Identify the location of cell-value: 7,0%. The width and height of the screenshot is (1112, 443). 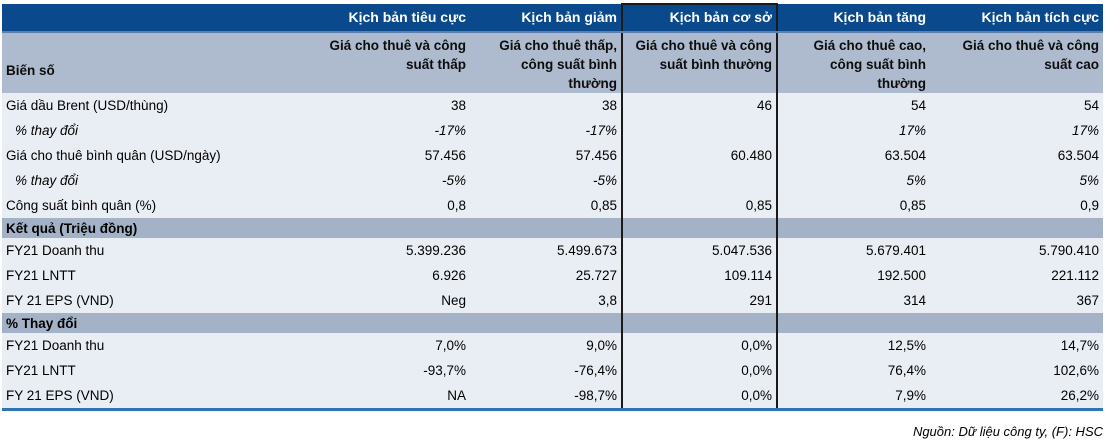
(390, 345).